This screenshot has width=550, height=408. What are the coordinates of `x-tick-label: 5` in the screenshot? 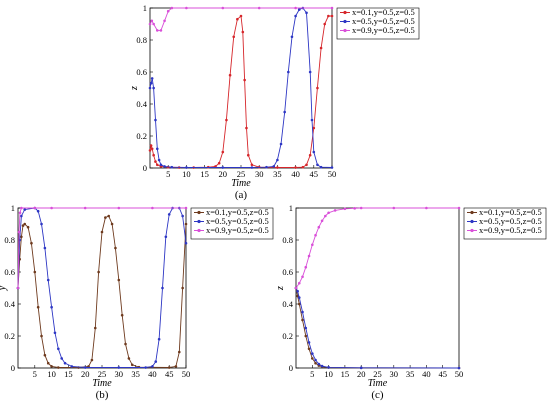 It's located at (312, 374).